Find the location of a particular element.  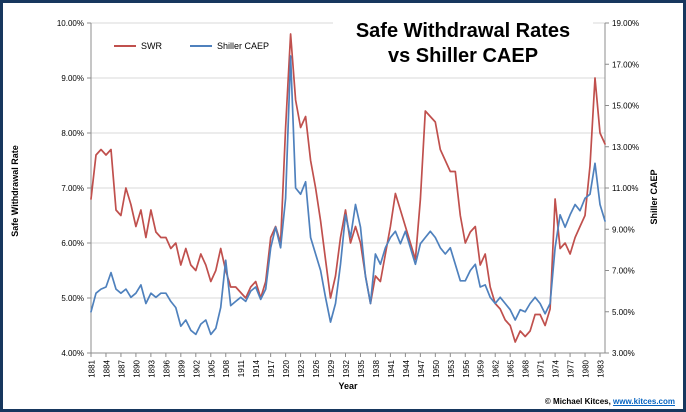

svg-text: 4.00% is located at coordinates (72, 353).